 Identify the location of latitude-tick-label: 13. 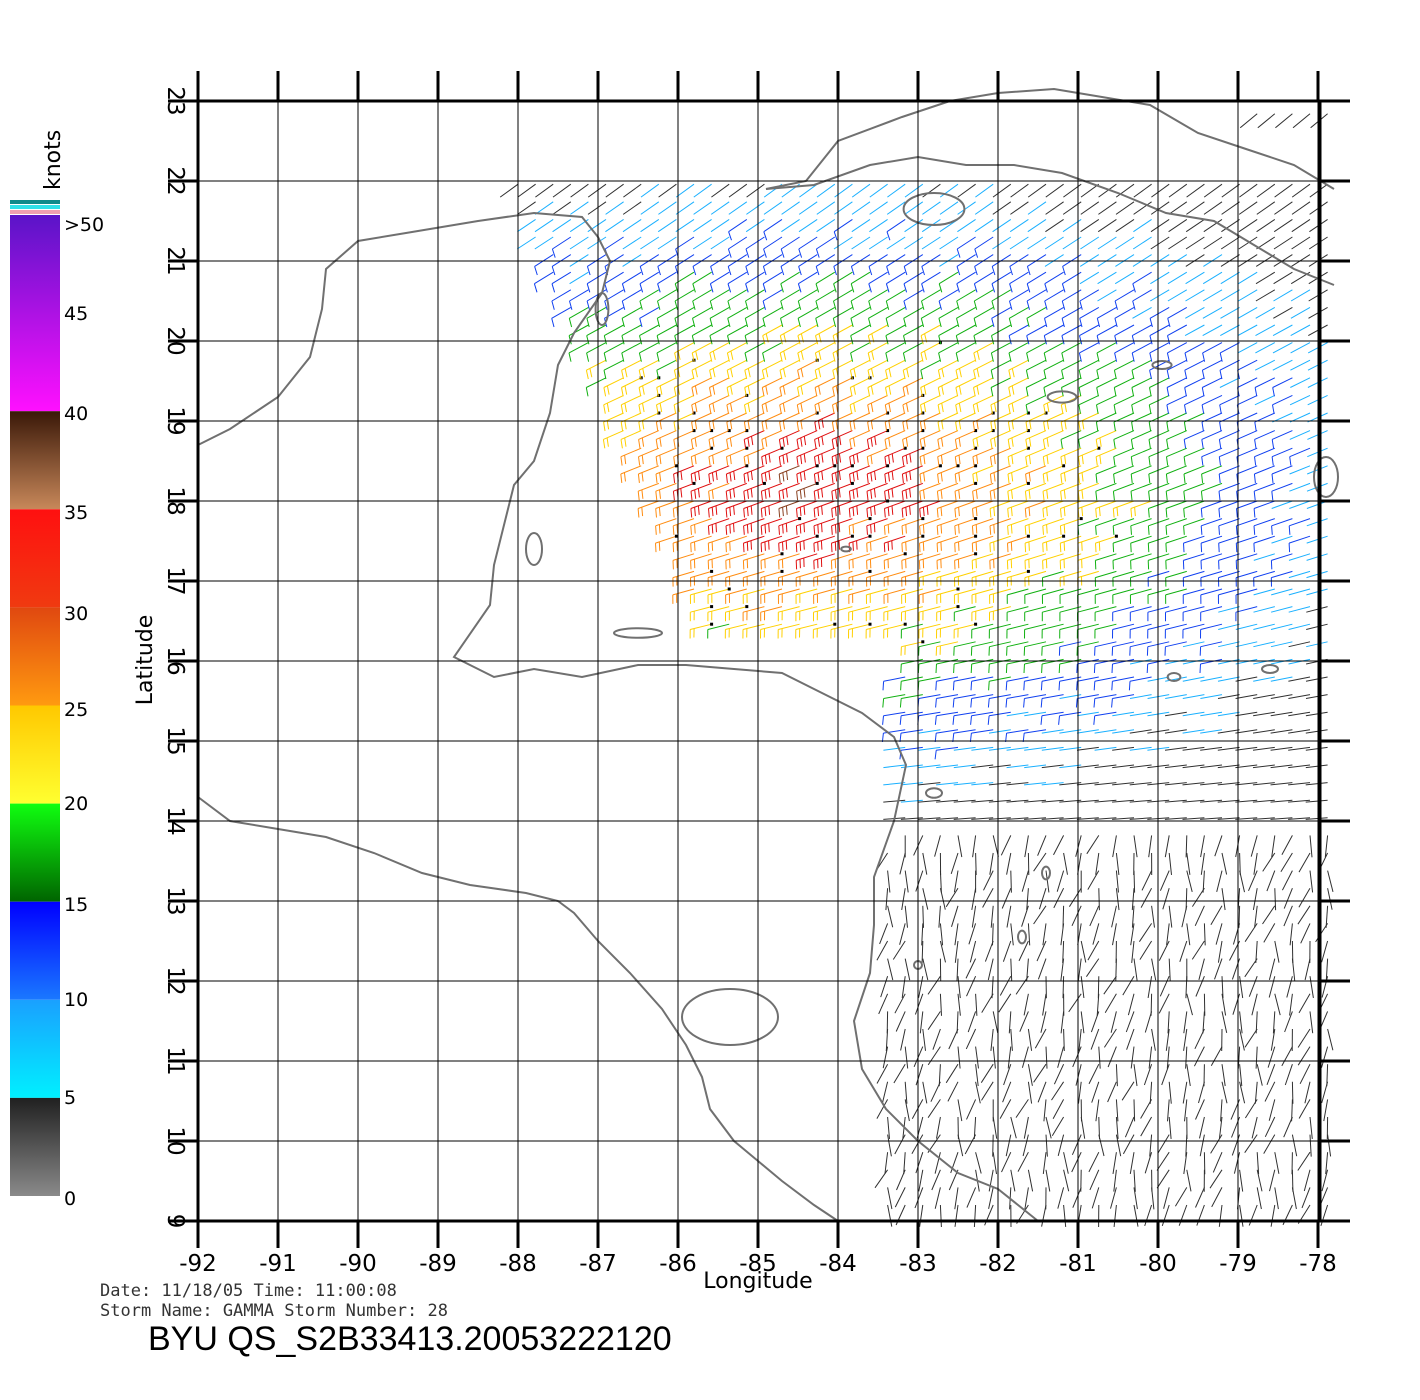
(175, 900).